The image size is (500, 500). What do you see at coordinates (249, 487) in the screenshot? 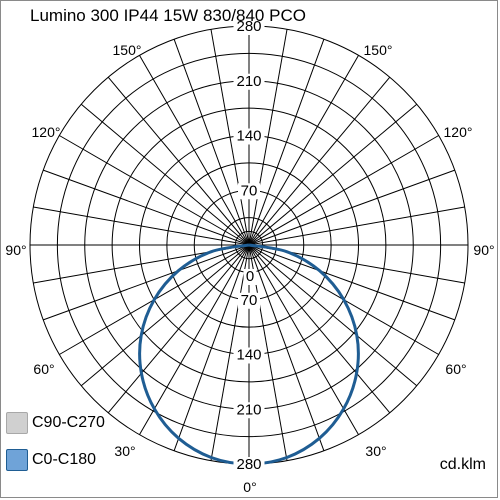
I see `angle-label: 0°` at bounding box center [249, 487].